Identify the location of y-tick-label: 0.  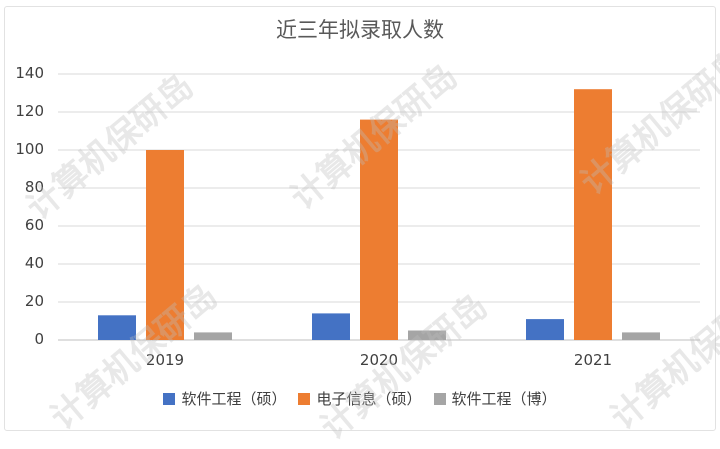
(39, 339).